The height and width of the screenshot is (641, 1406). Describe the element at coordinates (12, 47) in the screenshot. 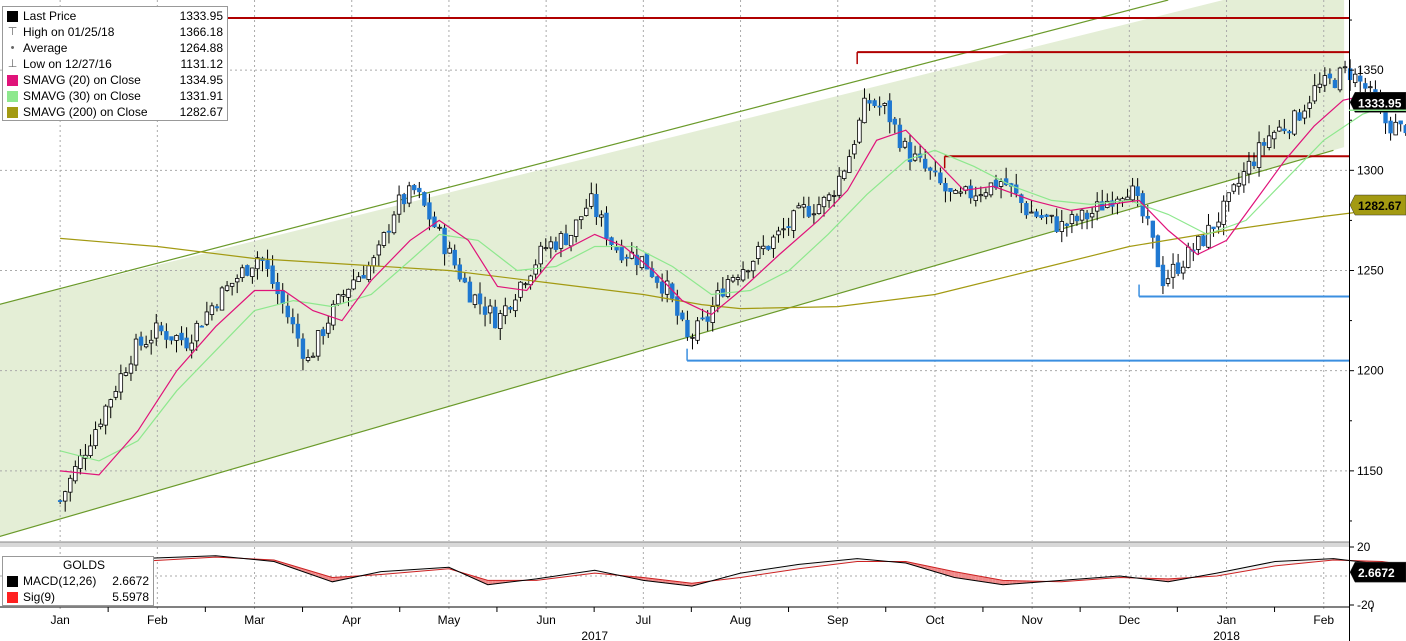

I see `average-marker-icon: •` at that location.